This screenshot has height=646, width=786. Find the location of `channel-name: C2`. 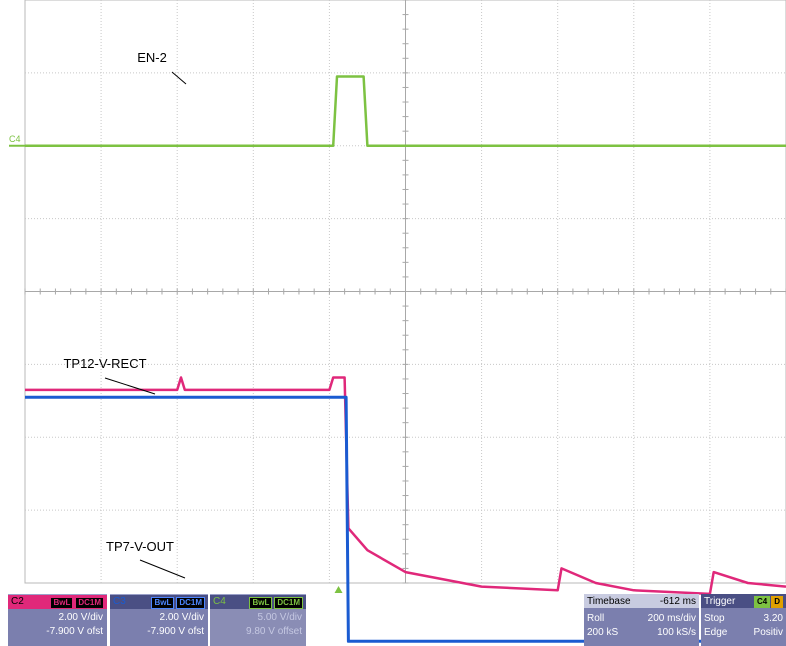

channel-name: C2 is located at coordinates (17, 601).